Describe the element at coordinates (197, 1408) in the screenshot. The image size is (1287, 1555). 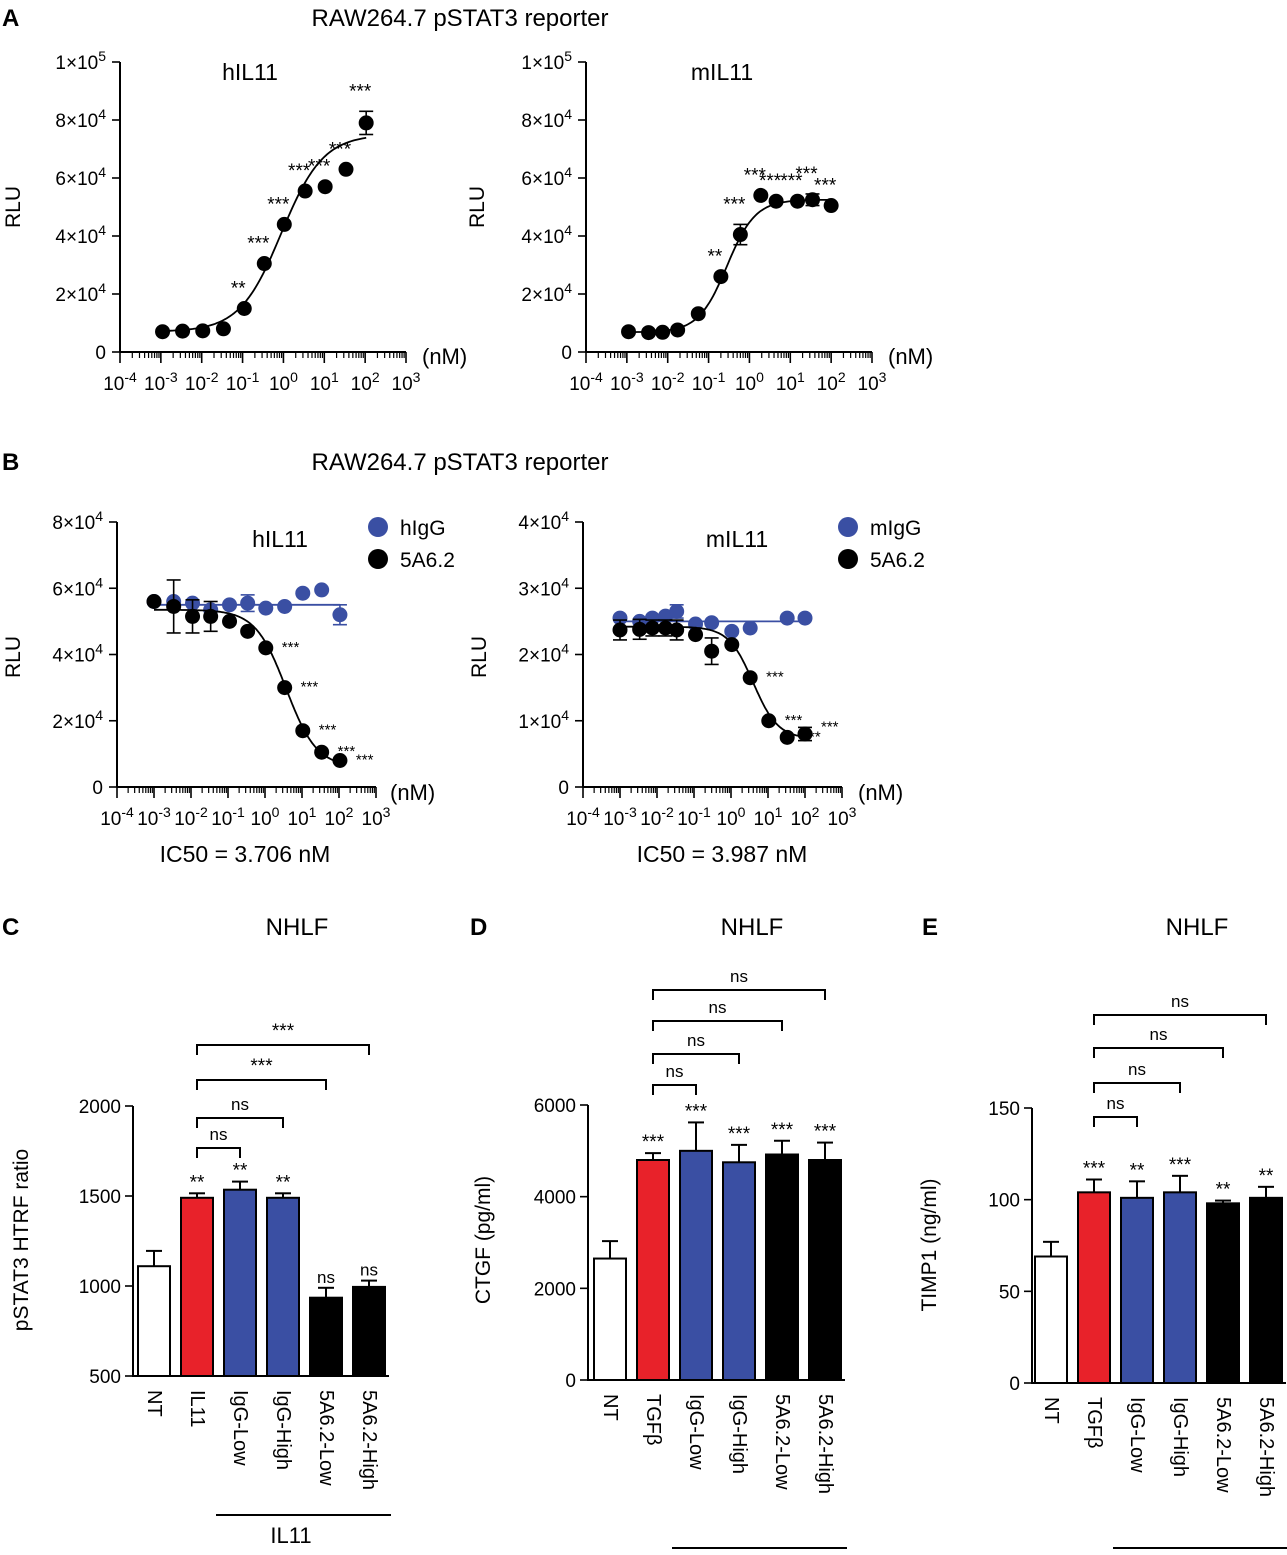
I see `category-label: IL11` at that location.